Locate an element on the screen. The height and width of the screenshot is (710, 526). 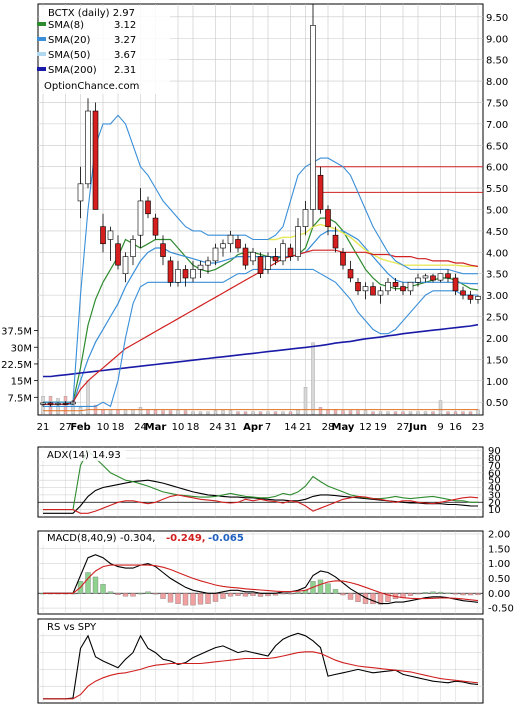
minus-di-line is located at coordinates (261, 504).